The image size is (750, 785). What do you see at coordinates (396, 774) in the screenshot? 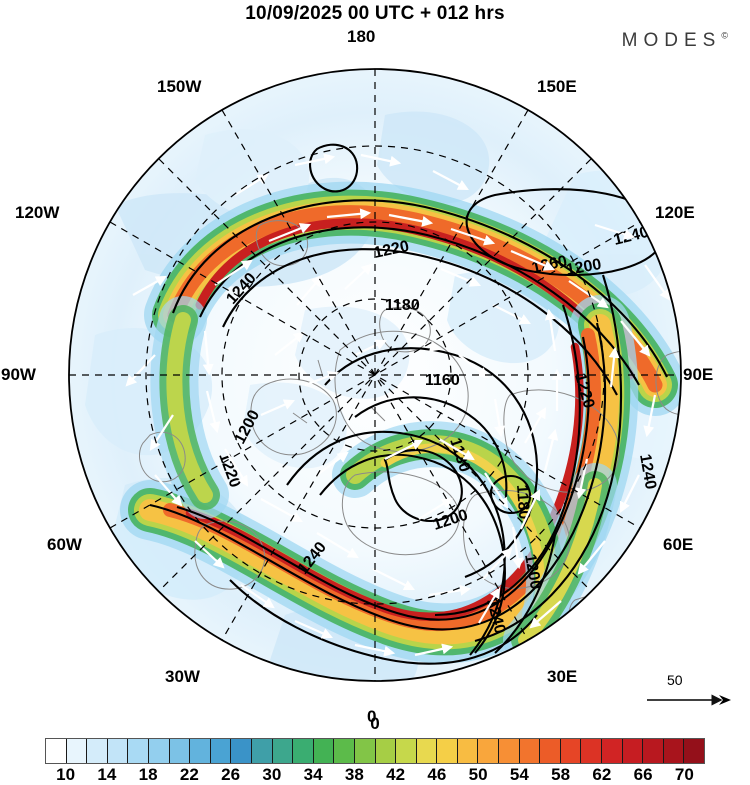
I see `colorbar-tick: 42` at bounding box center [396, 774].